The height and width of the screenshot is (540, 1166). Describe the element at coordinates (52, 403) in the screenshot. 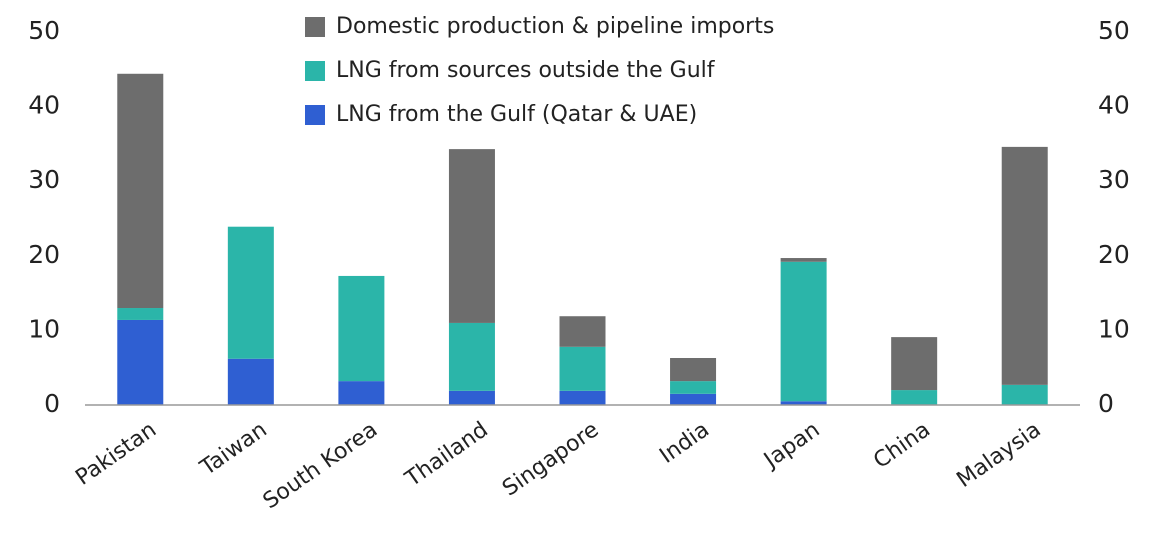

I see `y-tick-label: 0` at that location.